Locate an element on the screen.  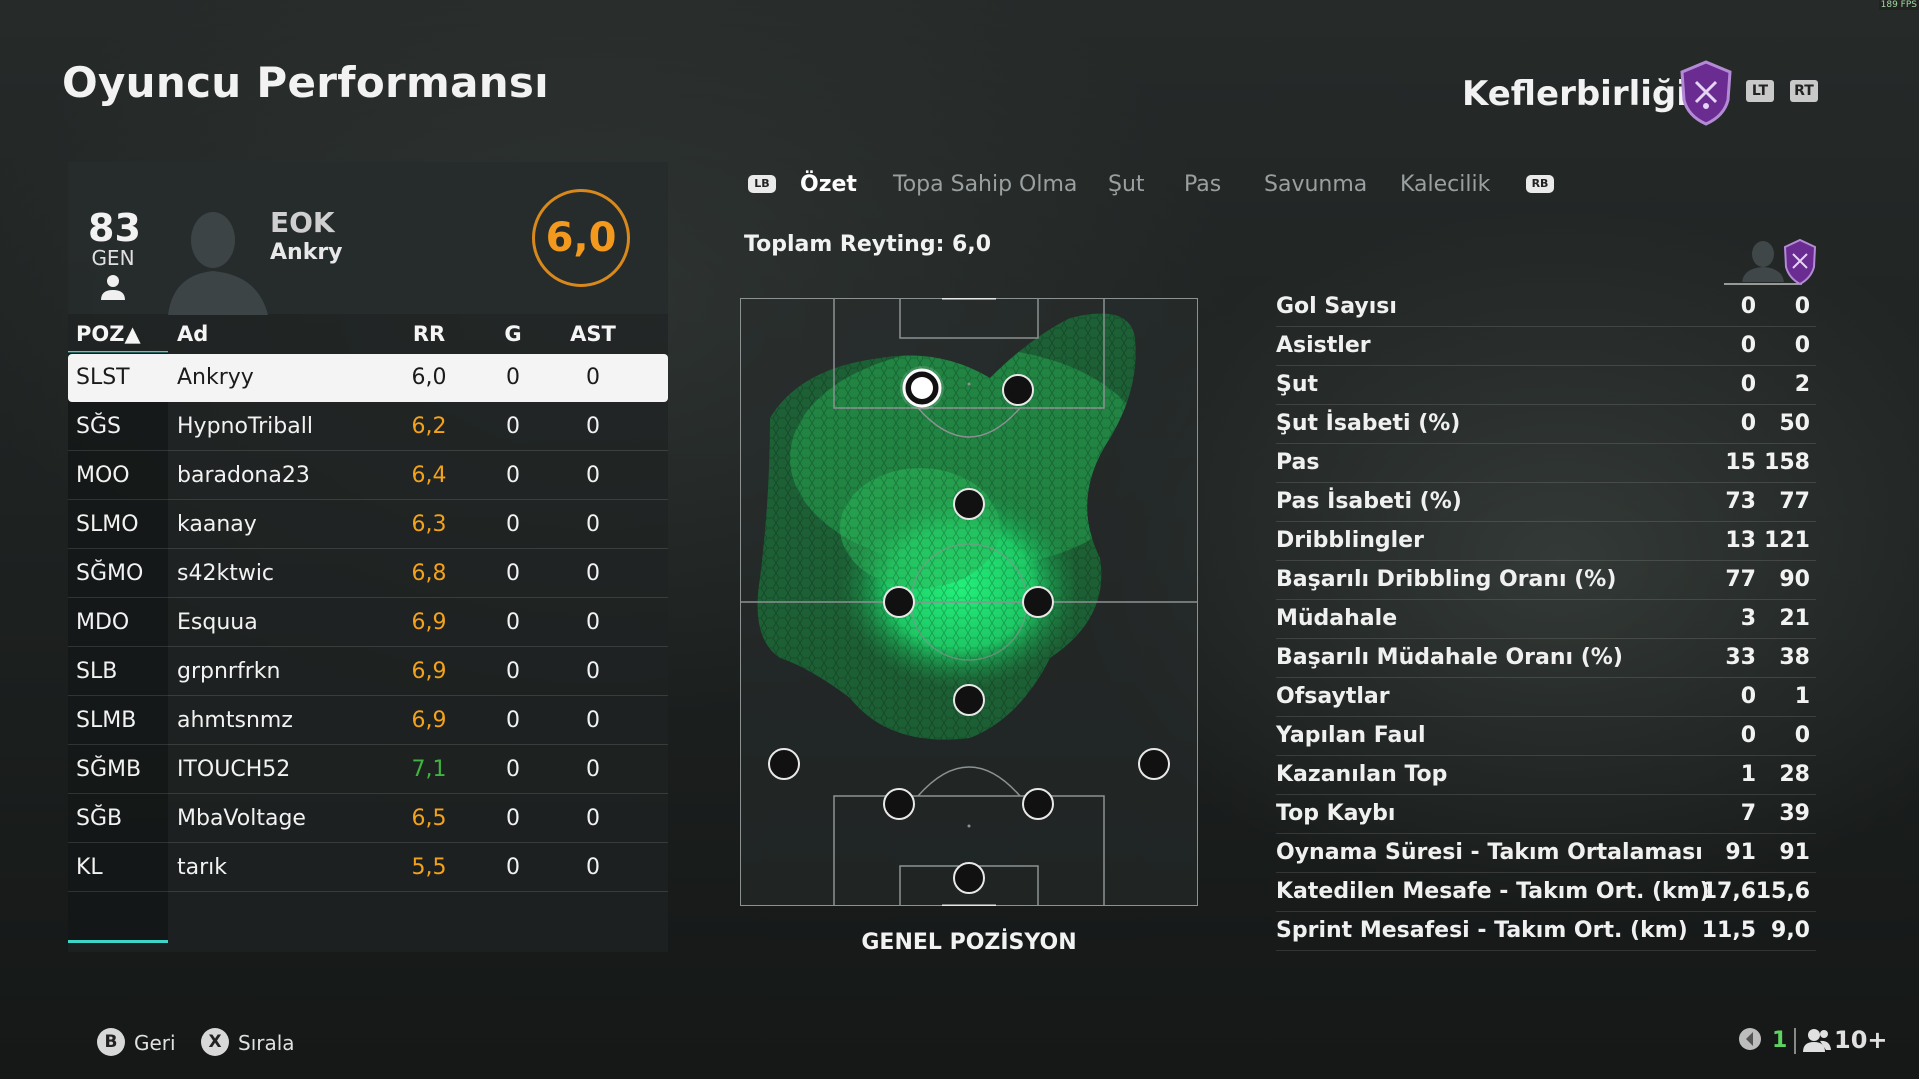
table-row: KL tarık 5,5 0 0 is located at coordinates (368, 868).